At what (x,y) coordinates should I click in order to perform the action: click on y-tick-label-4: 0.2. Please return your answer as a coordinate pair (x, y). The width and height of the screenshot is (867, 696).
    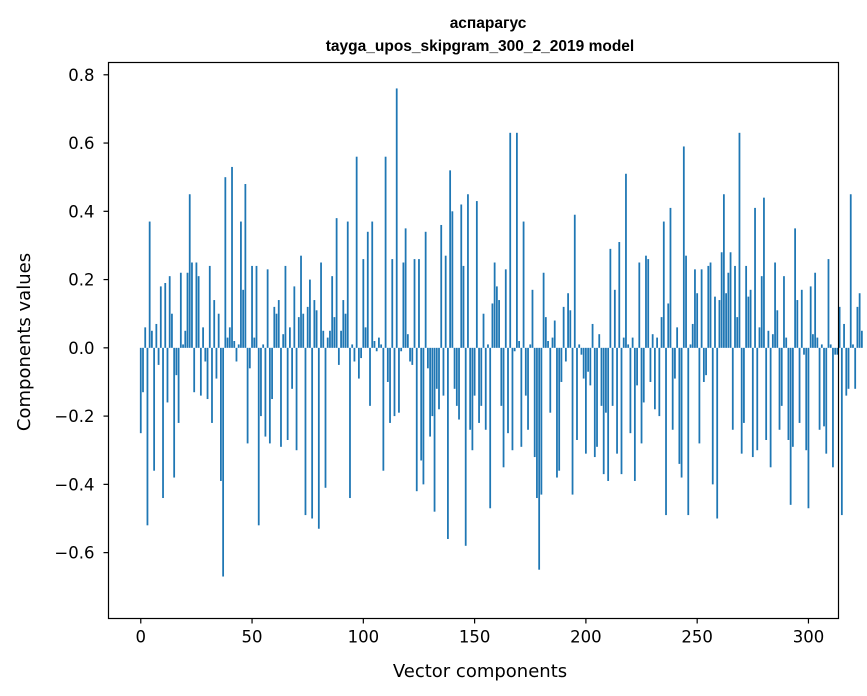
    Looking at the image, I should click on (81, 280).